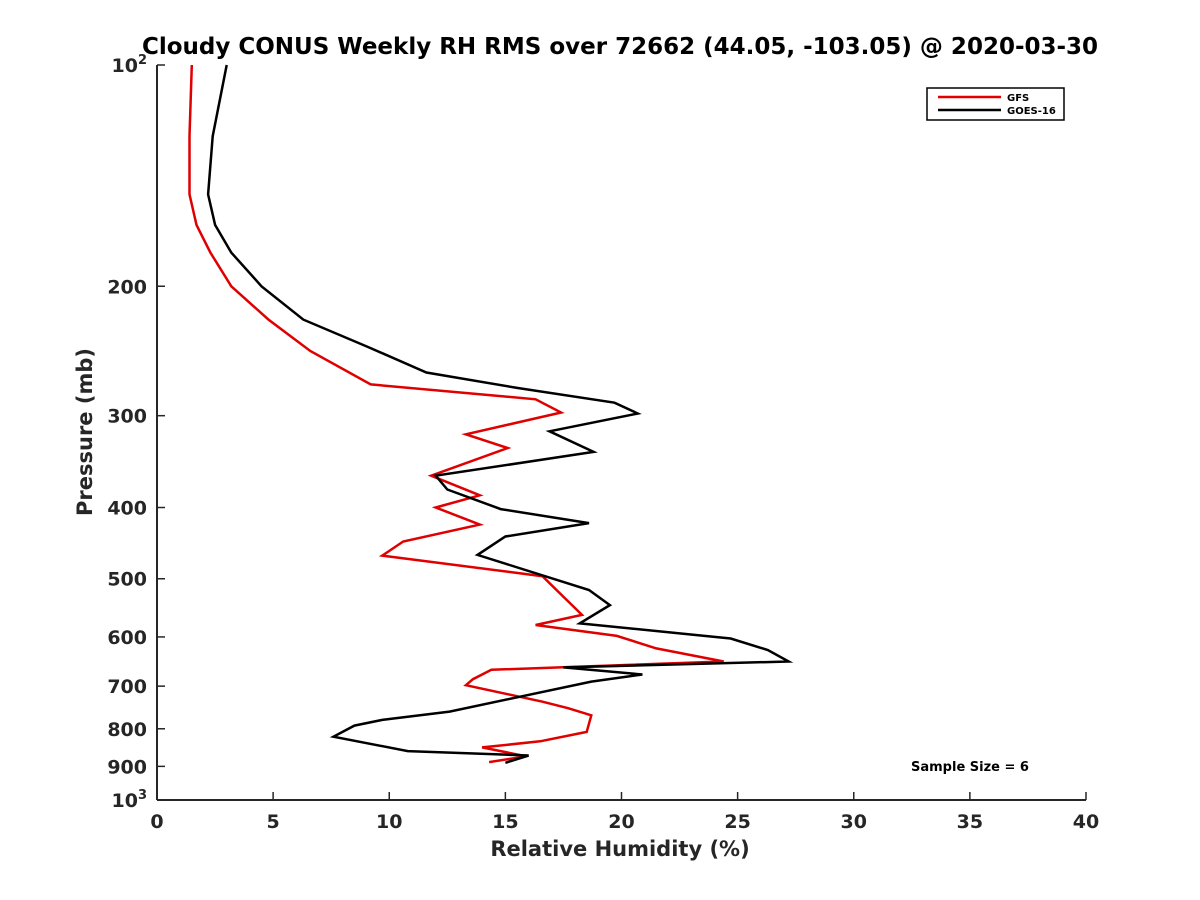 Image resolution: width=1200 pixels, height=900 pixels. I want to click on x-tick-label: 35, so click(970, 822).